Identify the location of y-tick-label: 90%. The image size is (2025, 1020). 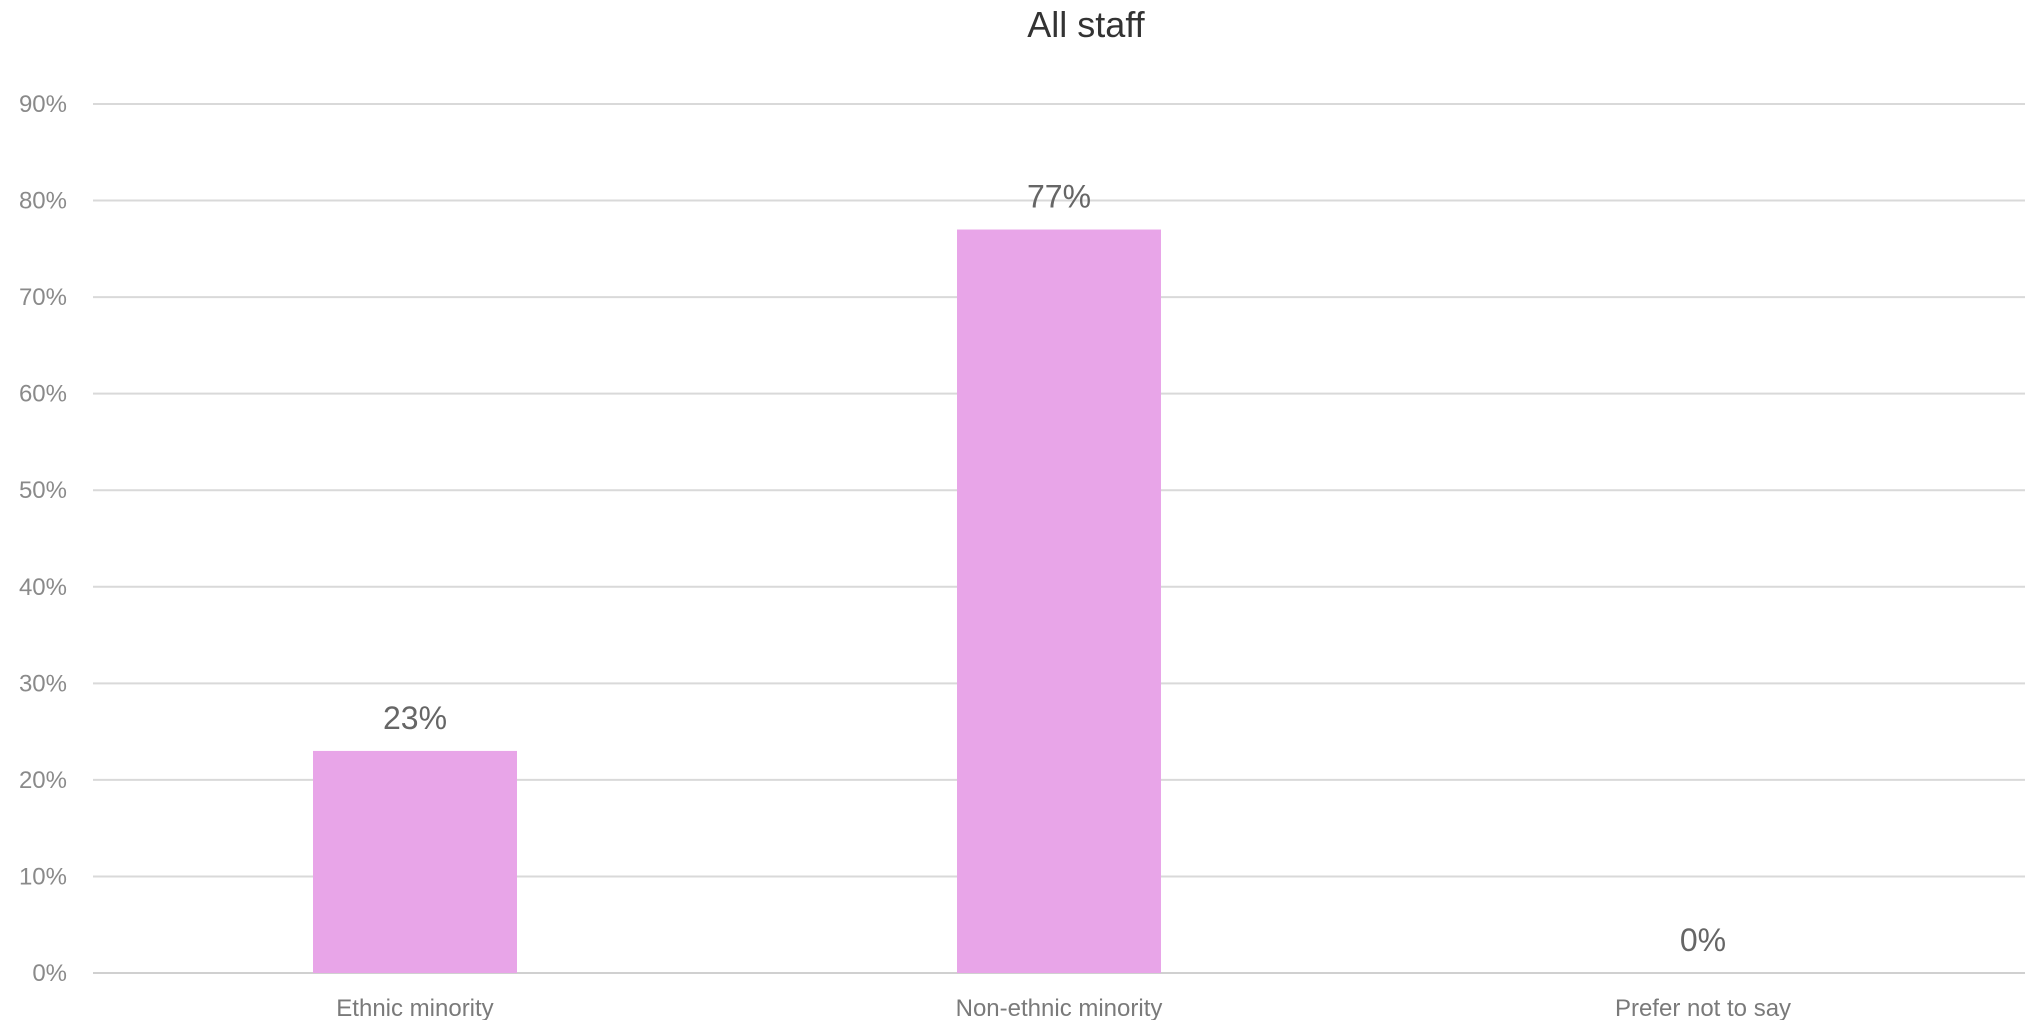
(43, 104).